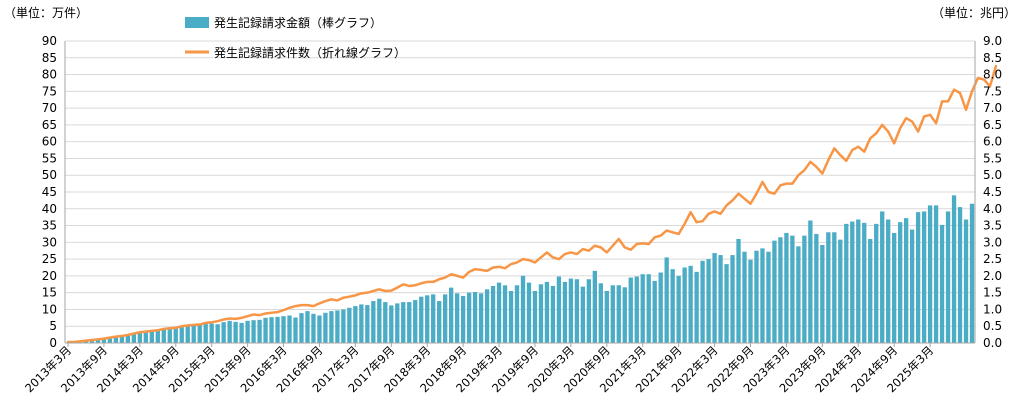 This screenshot has width=1020, height=417. What do you see at coordinates (49, 192) in the screenshot?
I see `y-left-tick-label: 45` at bounding box center [49, 192].